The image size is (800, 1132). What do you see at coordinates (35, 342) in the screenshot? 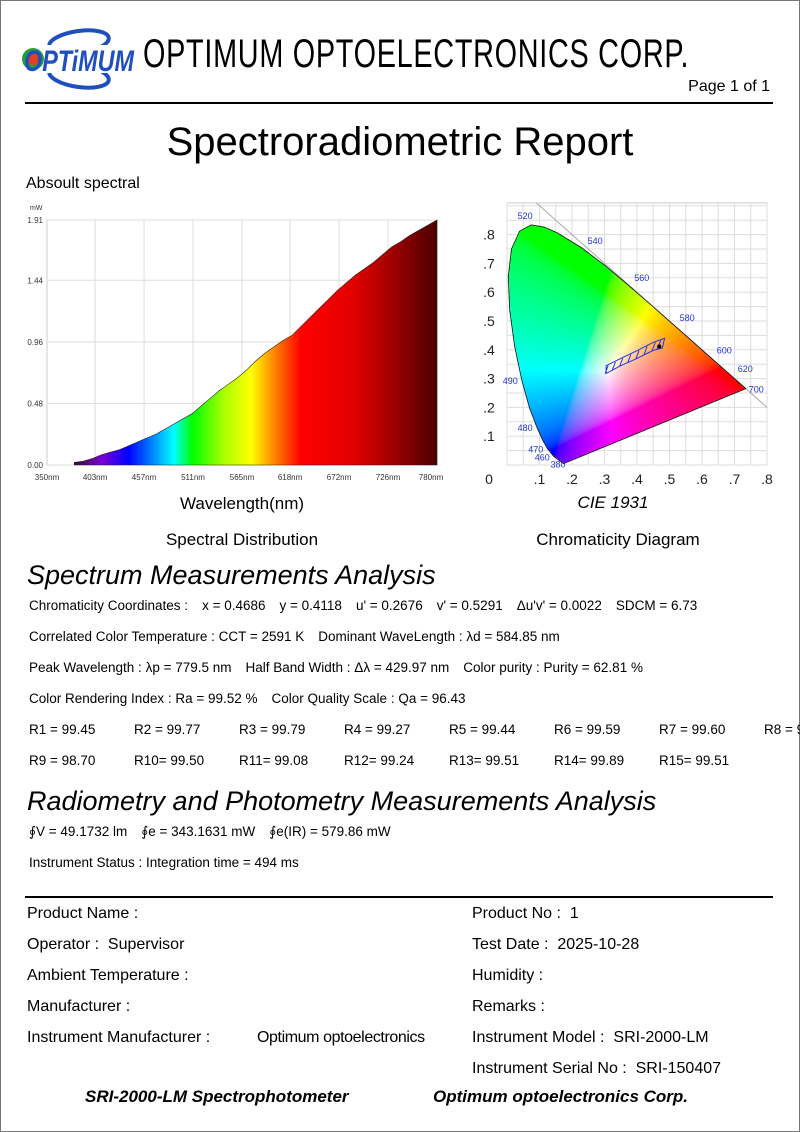
I see `y-tick-label: 0.96` at bounding box center [35, 342].